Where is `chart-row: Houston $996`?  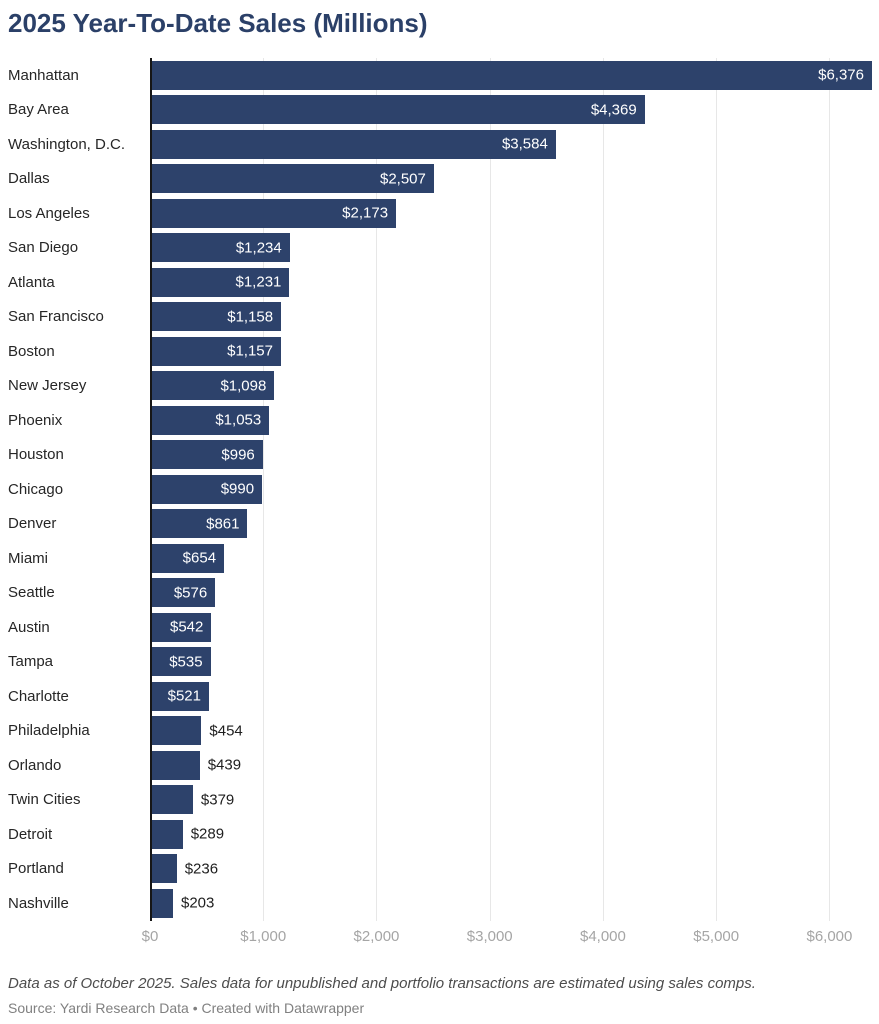 chart-row: Houston $996 is located at coordinates (439, 455).